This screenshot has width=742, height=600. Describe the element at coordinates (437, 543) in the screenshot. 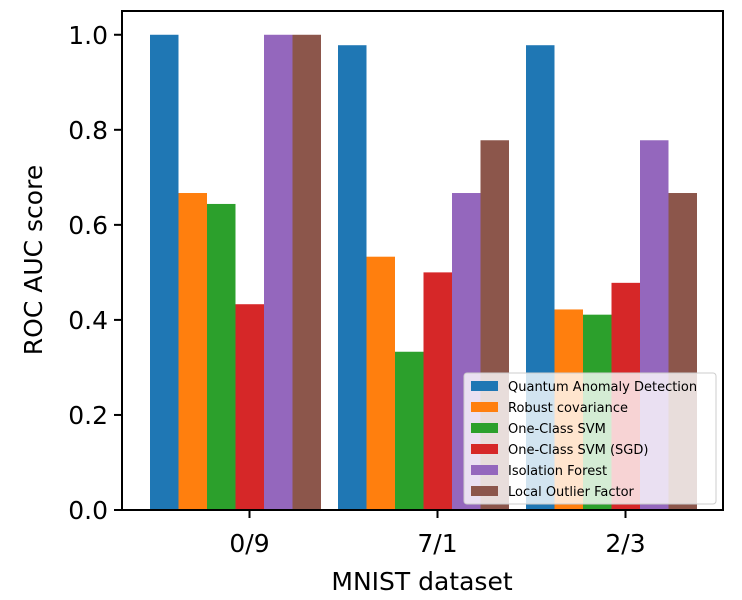

I see `x-tick-label: 7/1` at that location.